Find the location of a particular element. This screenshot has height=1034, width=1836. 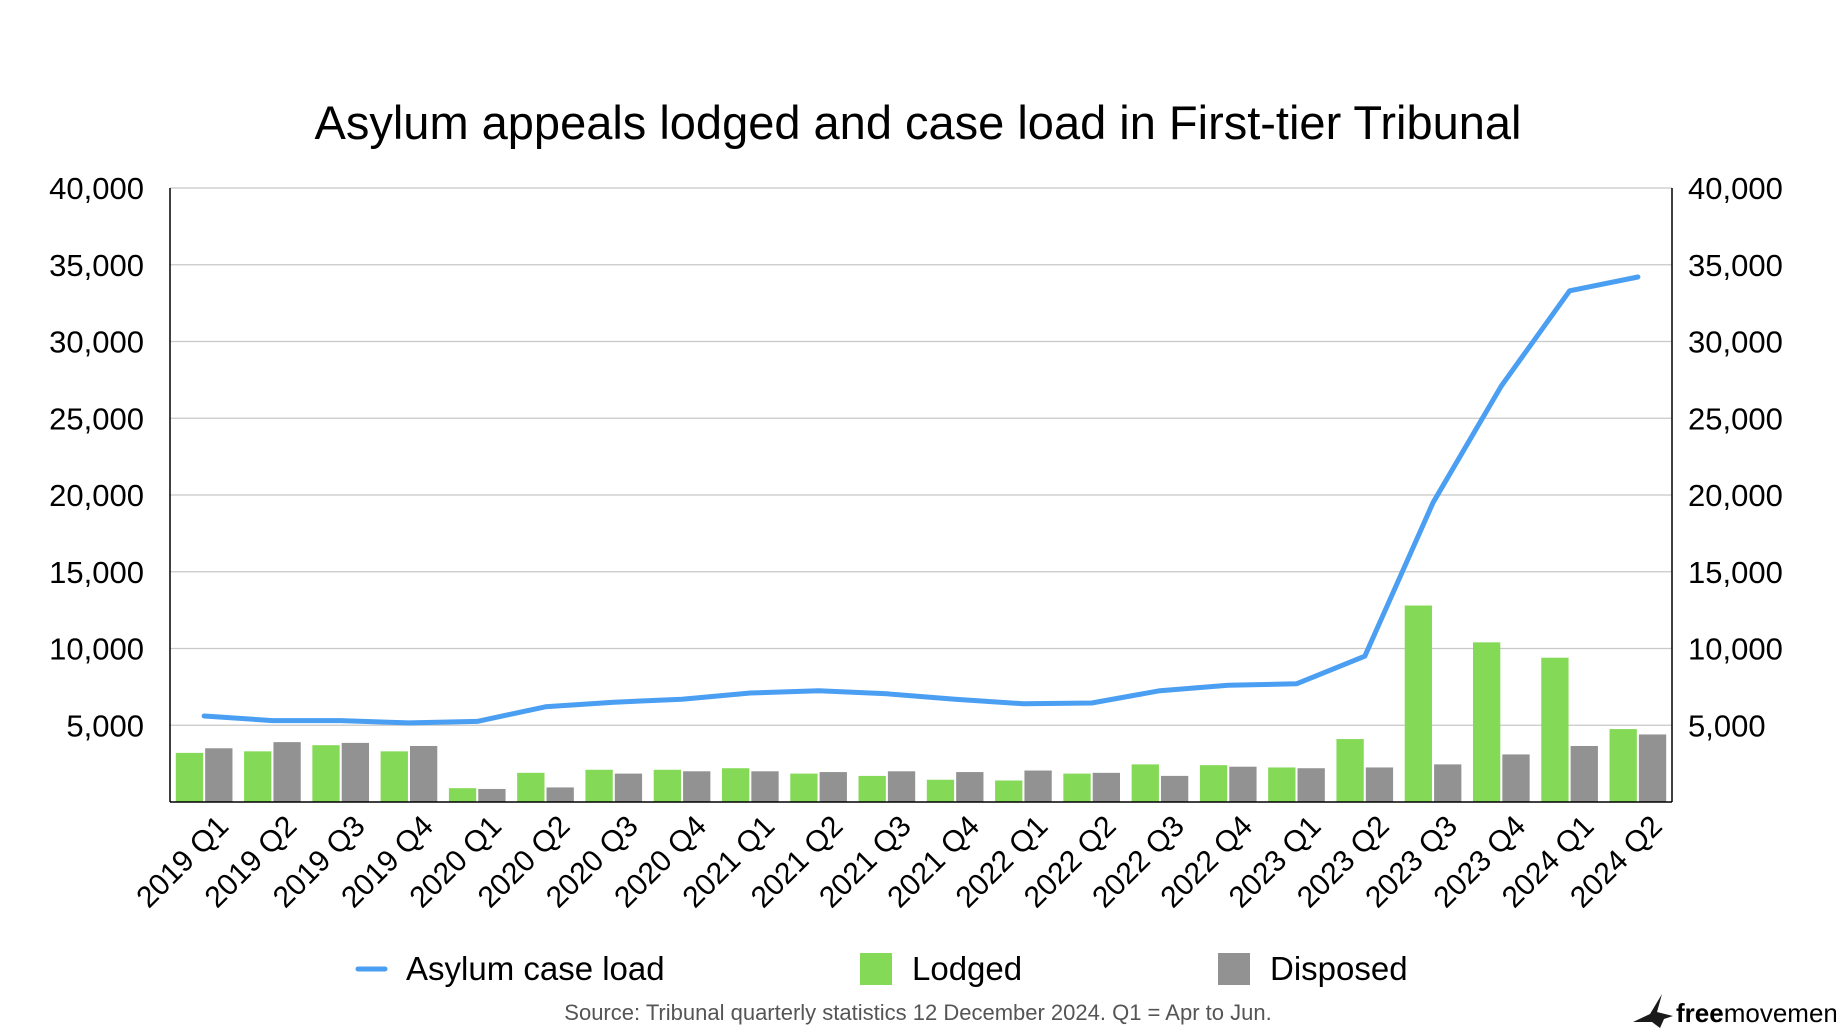

legend-swatch-disposed is located at coordinates (1234, 969).